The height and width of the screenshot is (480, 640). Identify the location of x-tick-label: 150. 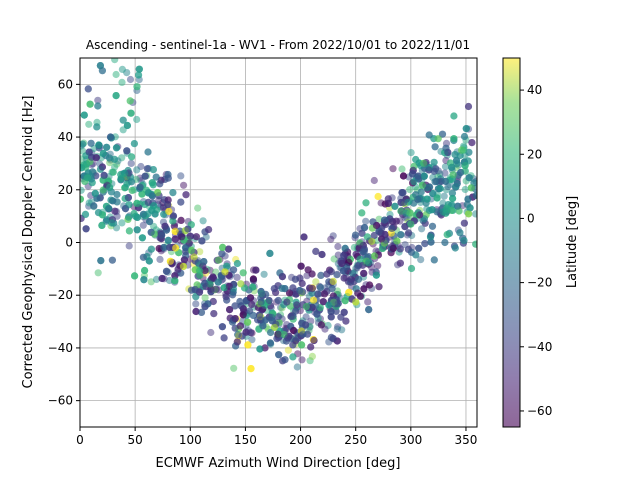
(245, 440).